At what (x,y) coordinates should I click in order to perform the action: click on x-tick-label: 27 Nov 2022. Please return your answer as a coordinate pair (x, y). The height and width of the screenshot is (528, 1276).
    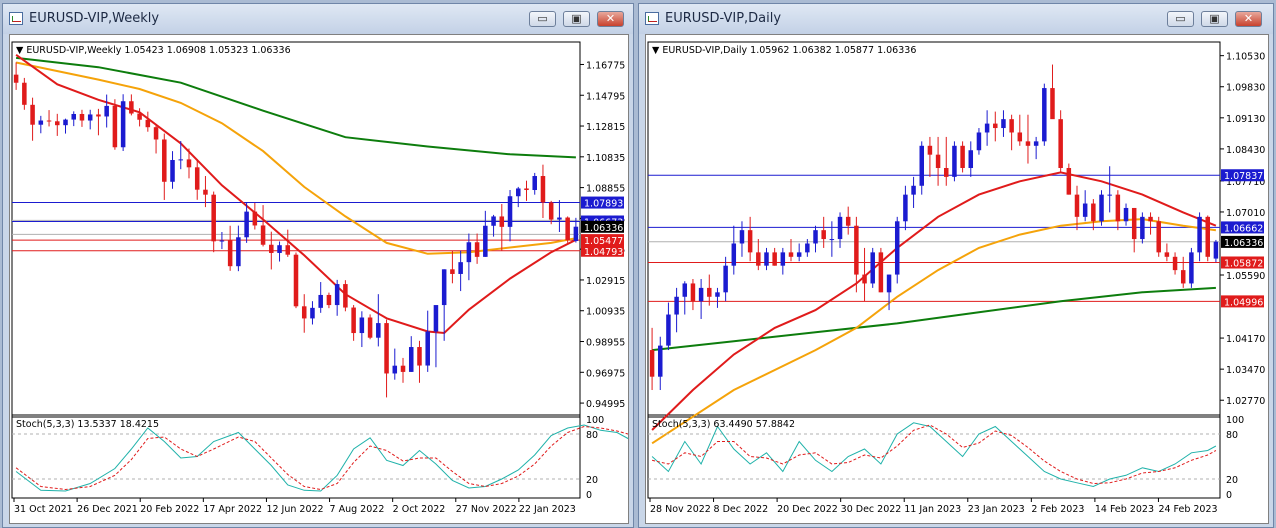
    Looking at the image, I should click on (486, 509).